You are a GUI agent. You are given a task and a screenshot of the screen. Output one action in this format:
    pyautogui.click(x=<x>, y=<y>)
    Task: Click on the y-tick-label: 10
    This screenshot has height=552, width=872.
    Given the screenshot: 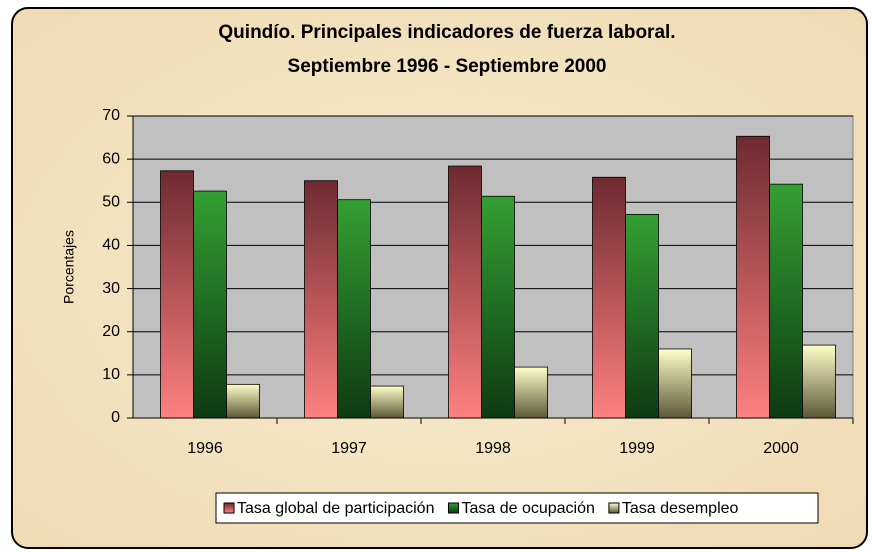 What is the action you would take?
    pyautogui.click(x=111, y=374)
    